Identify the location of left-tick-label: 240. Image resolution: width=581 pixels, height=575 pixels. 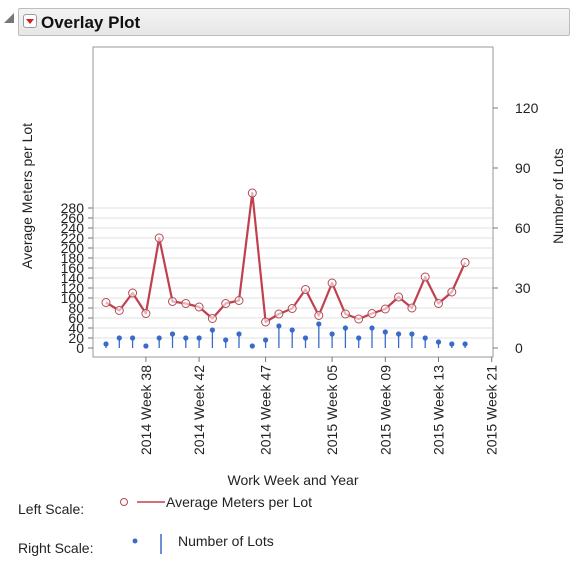
(73, 228).